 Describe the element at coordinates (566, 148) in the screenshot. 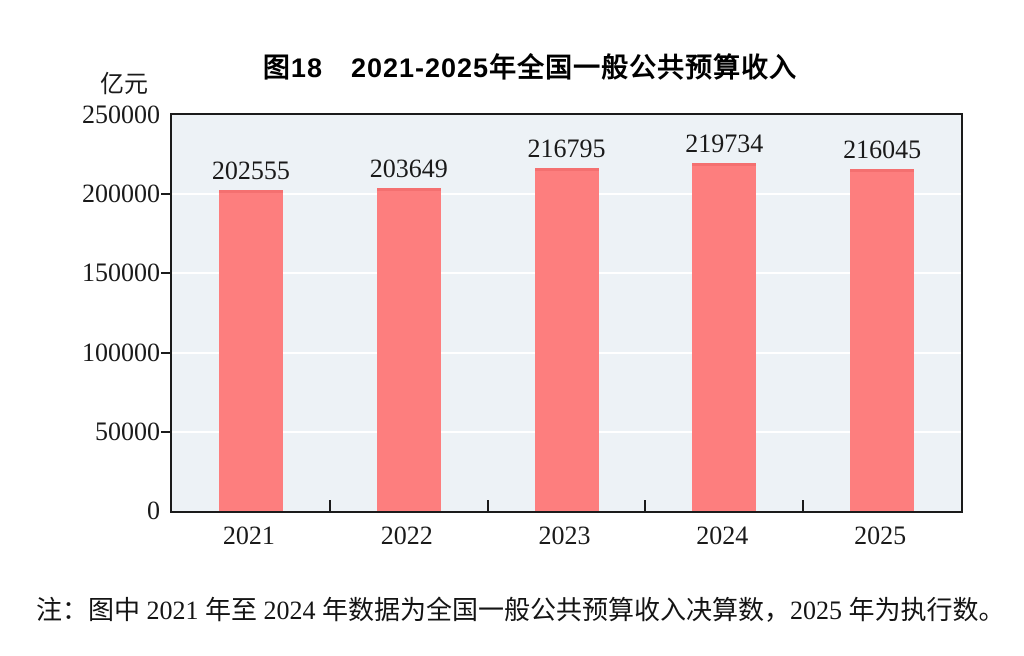

I see `bar-value-2023: 216795` at that location.